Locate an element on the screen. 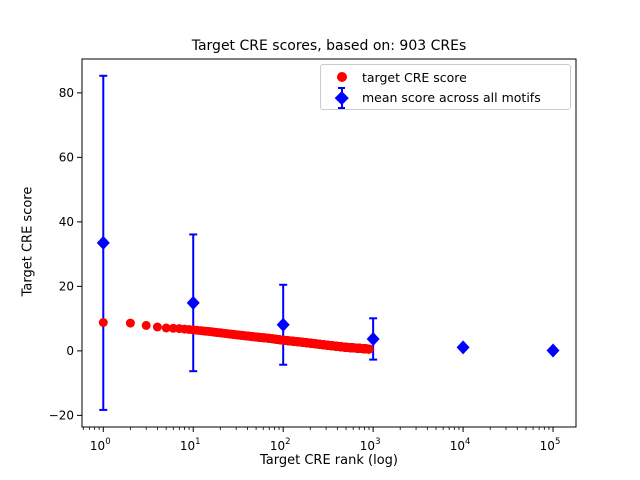  blue-diamond-marker-icon is located at coordinates (341, 97).